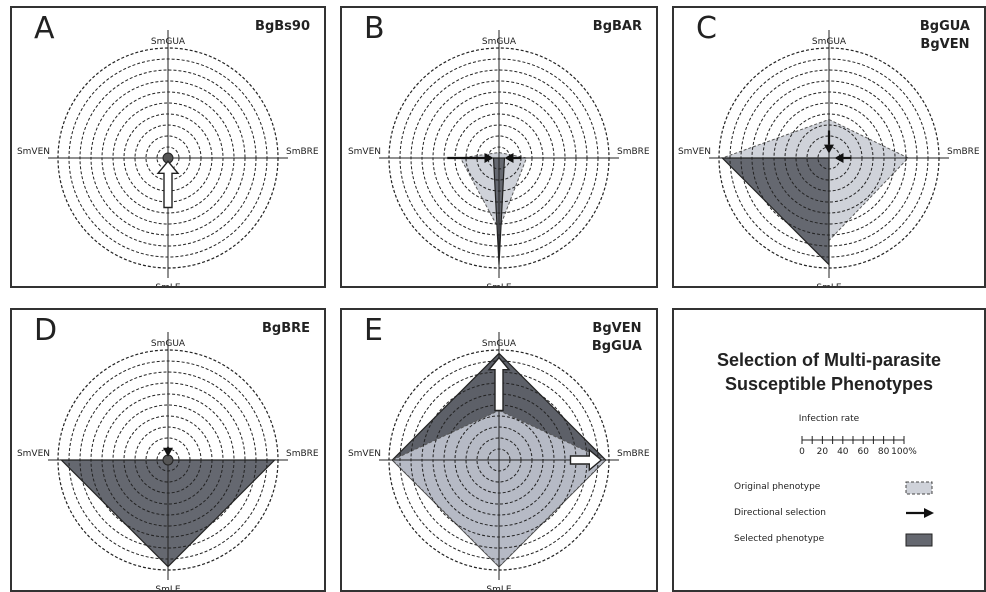 Image resolution: width=986 pixels, height=592 pixels. I want to click on panel-letter: E, so click(373, 330).